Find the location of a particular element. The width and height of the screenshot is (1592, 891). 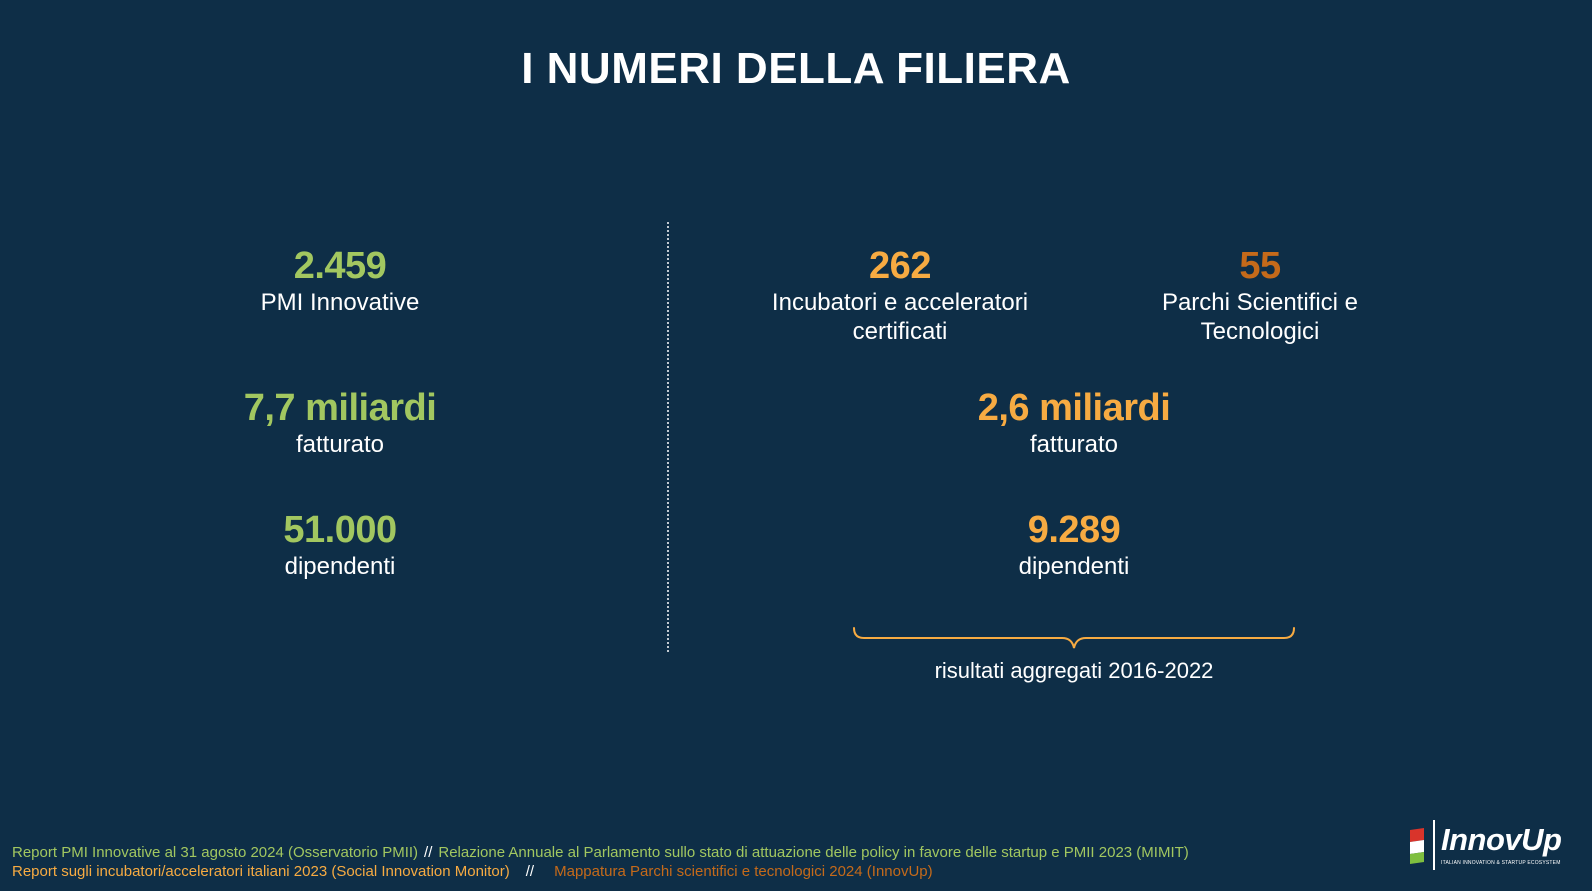

stat-value: 2.459 is located at coordinates (340, 266).